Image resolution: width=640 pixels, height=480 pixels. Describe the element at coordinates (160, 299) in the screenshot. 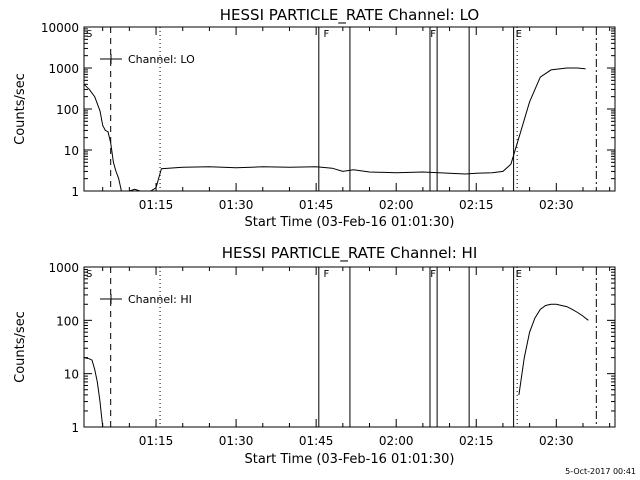

I see `legend-label: Channel: HI` at that location.